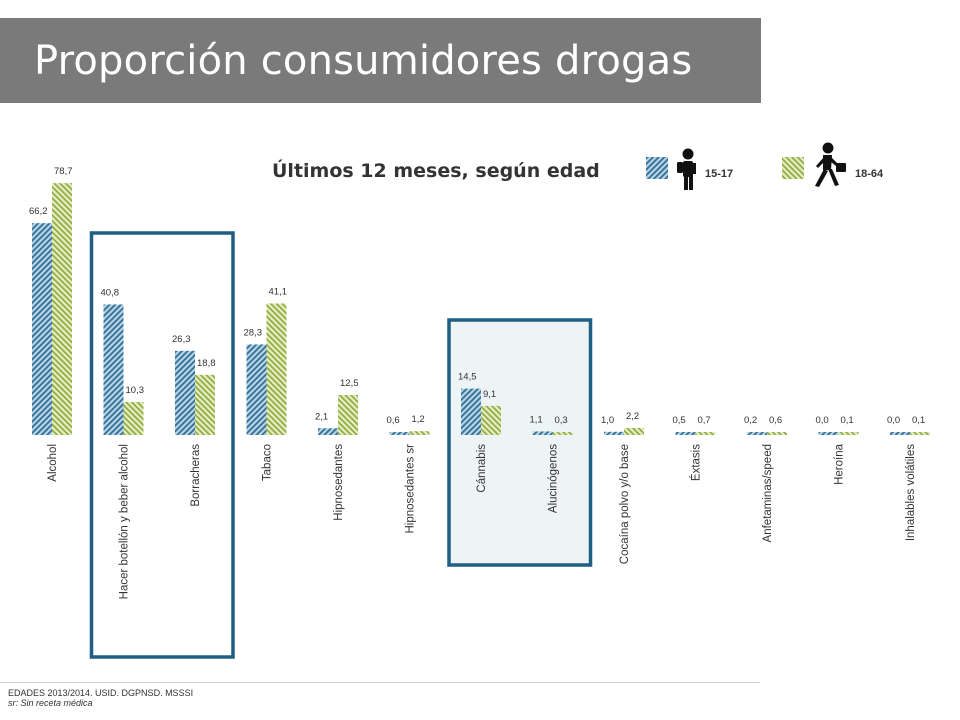 The height and width of the screenshot is (720, 960). Describe the element at coordinates (185, 392) in the screenshot. I see `bar-15-17-borracheras` at that location.